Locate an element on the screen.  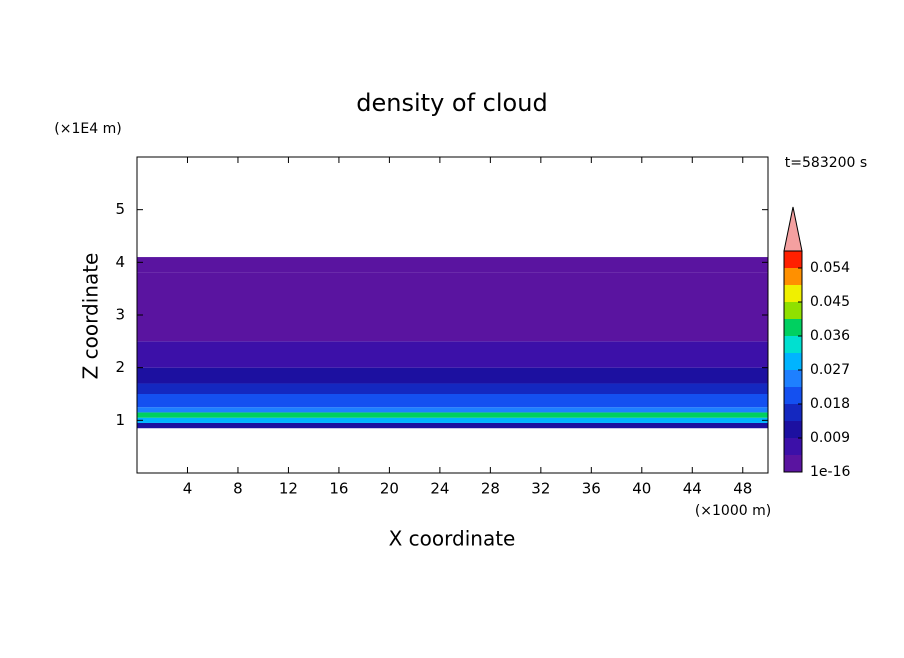
x-tick-label: 24 is located at coordinates (439, 489).